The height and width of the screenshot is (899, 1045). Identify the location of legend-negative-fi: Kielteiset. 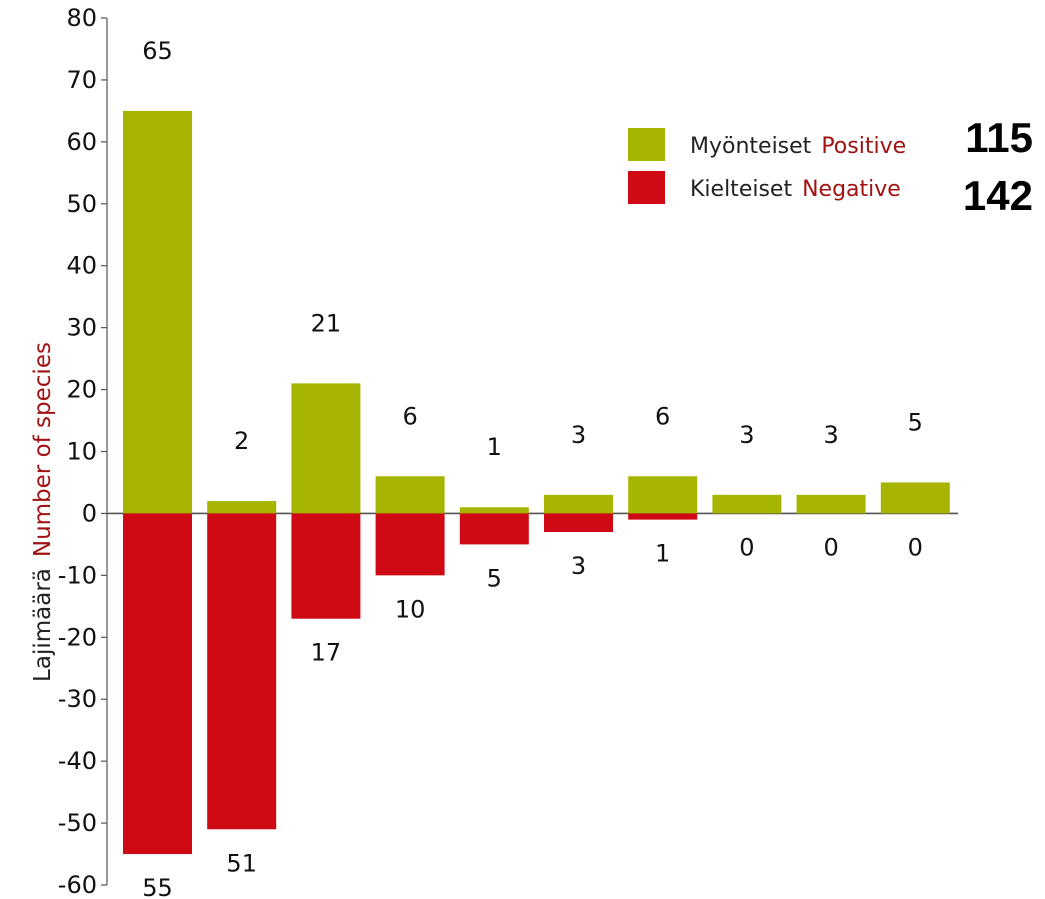
(741, 189).